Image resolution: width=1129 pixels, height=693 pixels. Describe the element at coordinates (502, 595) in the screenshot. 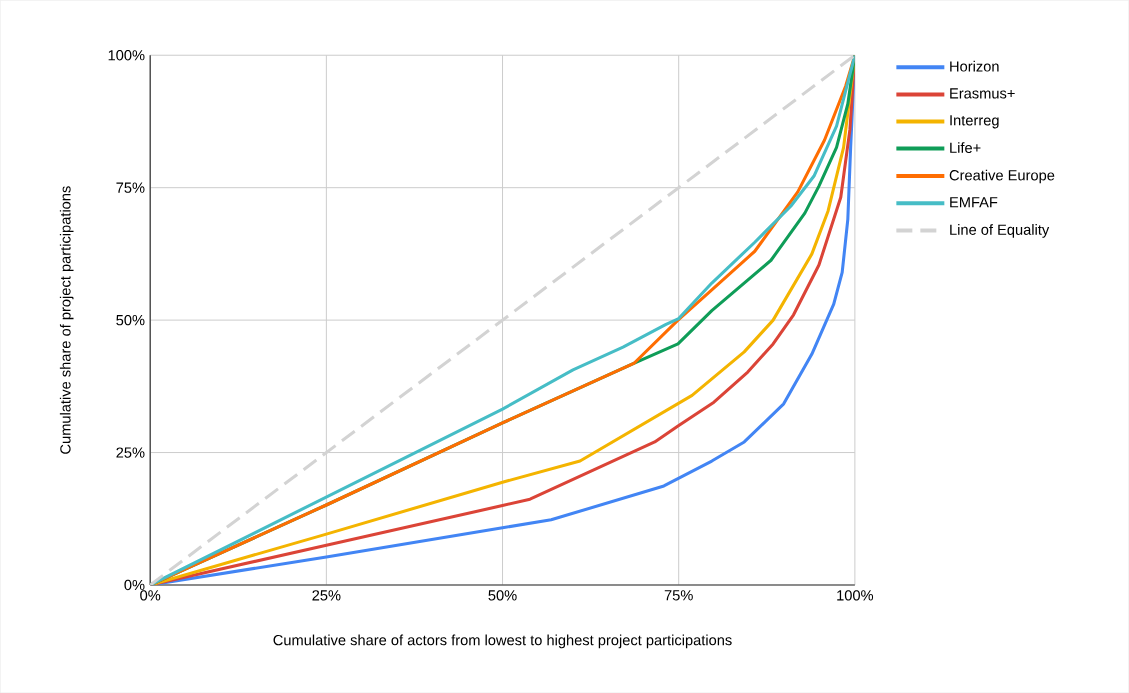

I see `x-tick-label: 50%` at that location.